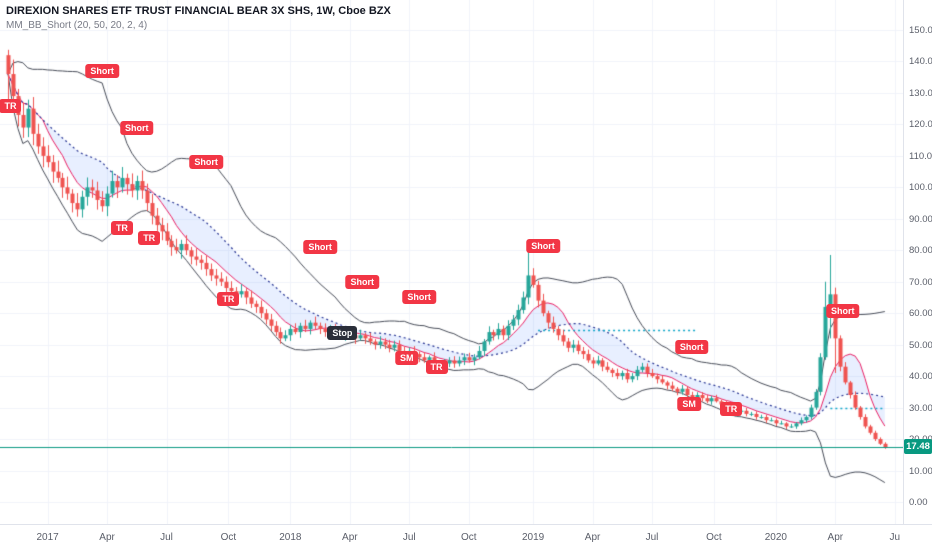 This screenshot has height=550, width=932. What do you see at coordinates (920, 345) in the screenshot?
I see `price-tick-label: 50.00` at bounding box center [920, 345].